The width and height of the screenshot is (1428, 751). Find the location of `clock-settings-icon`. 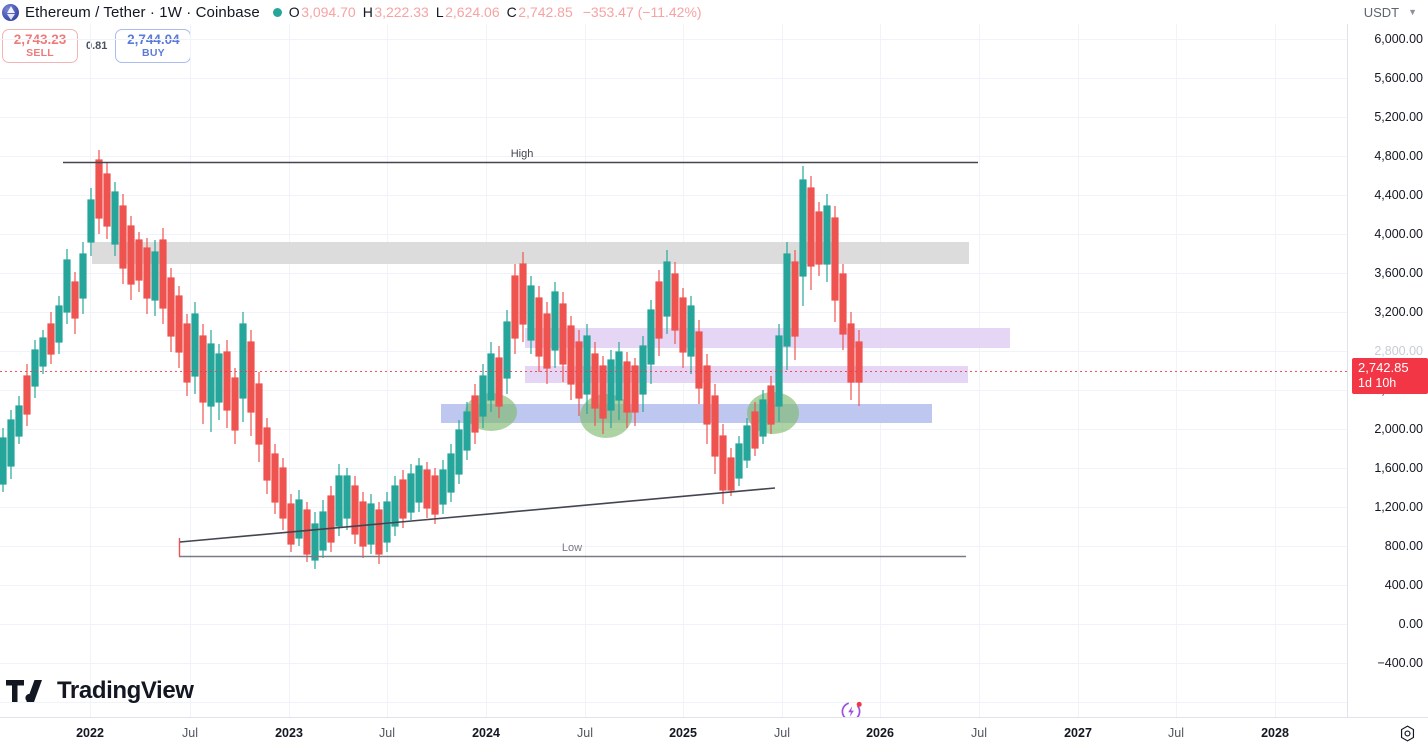

clock-settings-icon is located at coordinates (1407, 733).